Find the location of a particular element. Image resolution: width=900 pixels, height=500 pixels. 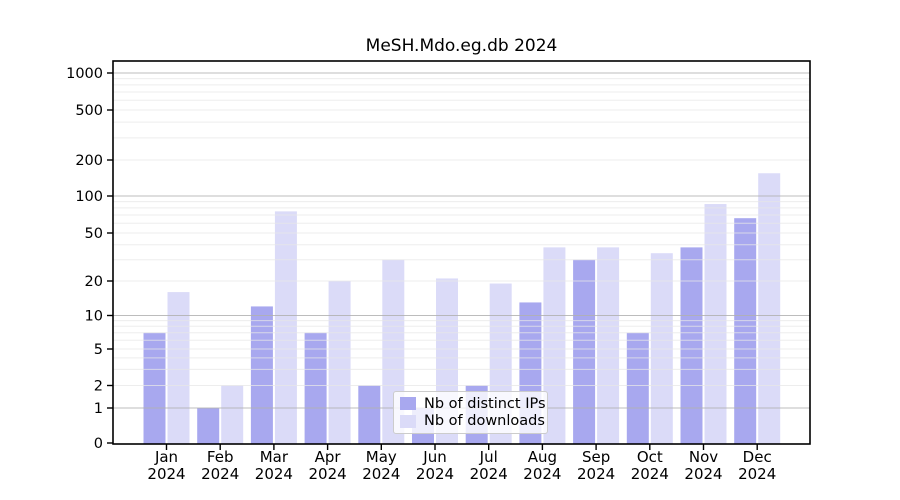

y-tick-label-5: 5 is located at coordinates (98, 350).